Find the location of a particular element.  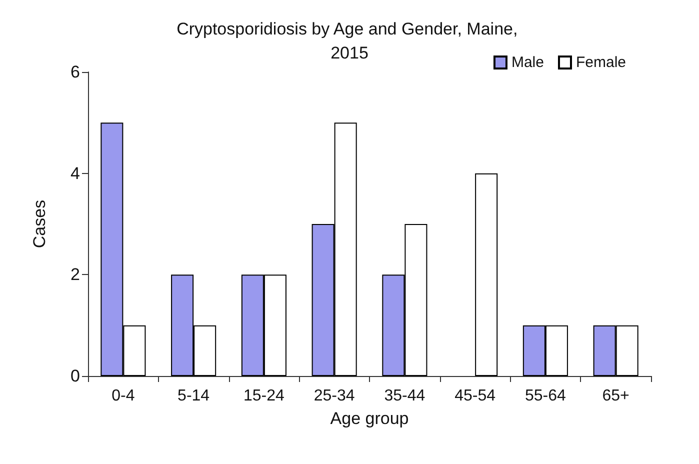

legend-label: Female is located at coordinates (601, 62).